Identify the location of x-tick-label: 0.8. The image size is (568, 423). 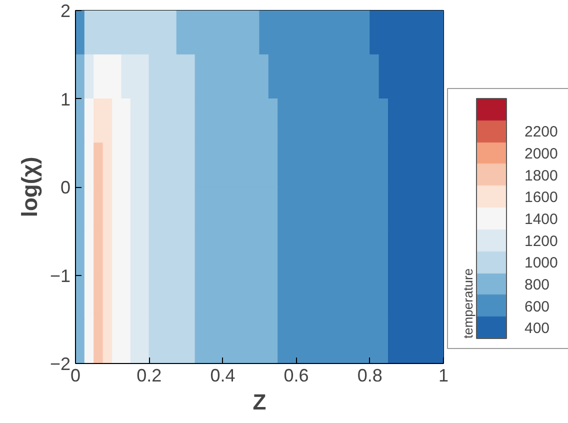
(369, 376).